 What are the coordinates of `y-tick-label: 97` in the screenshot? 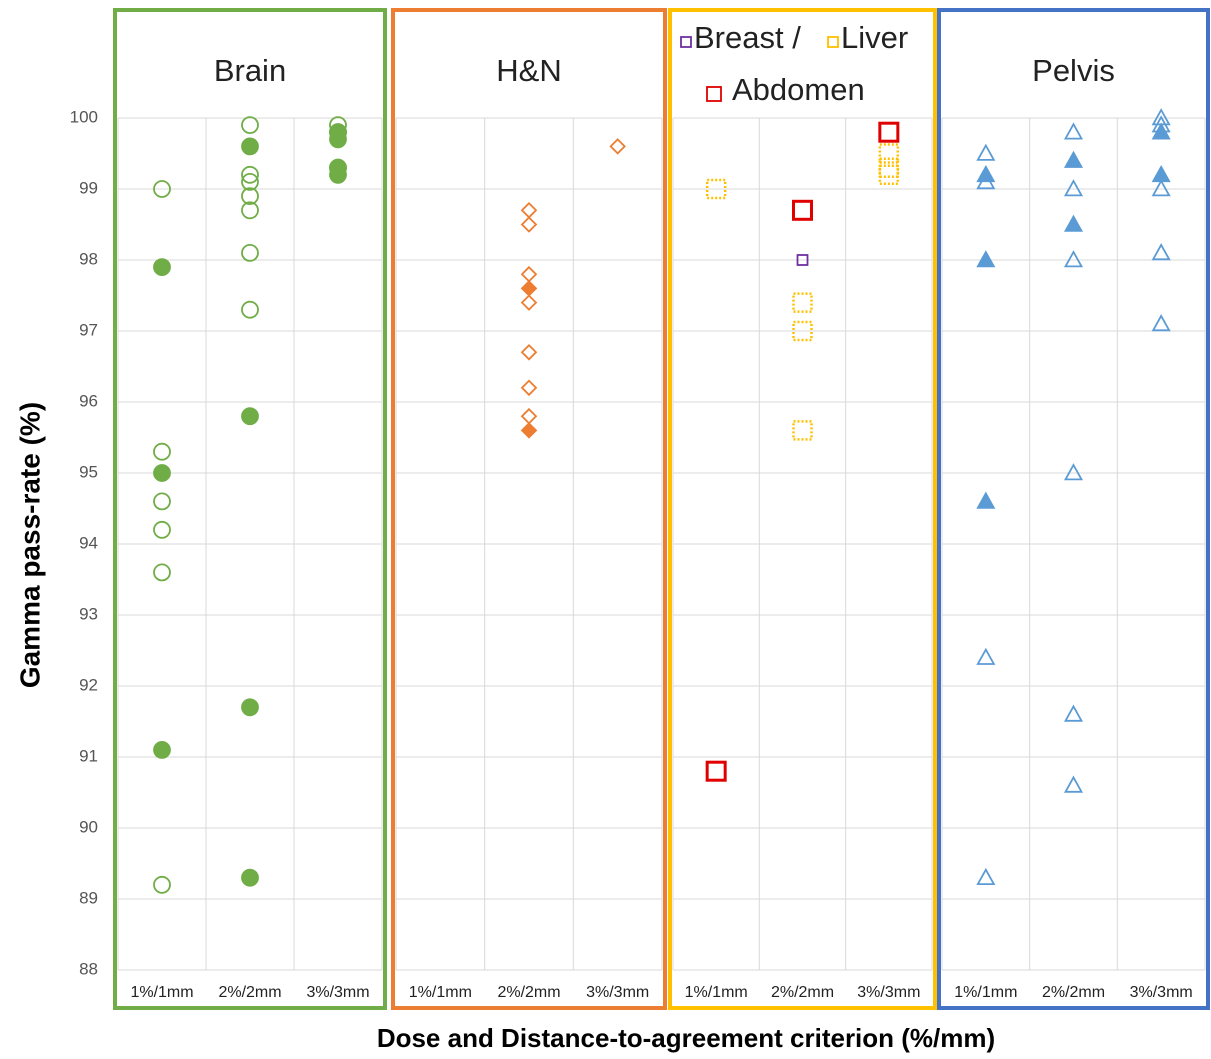 It's located at (88, 329).